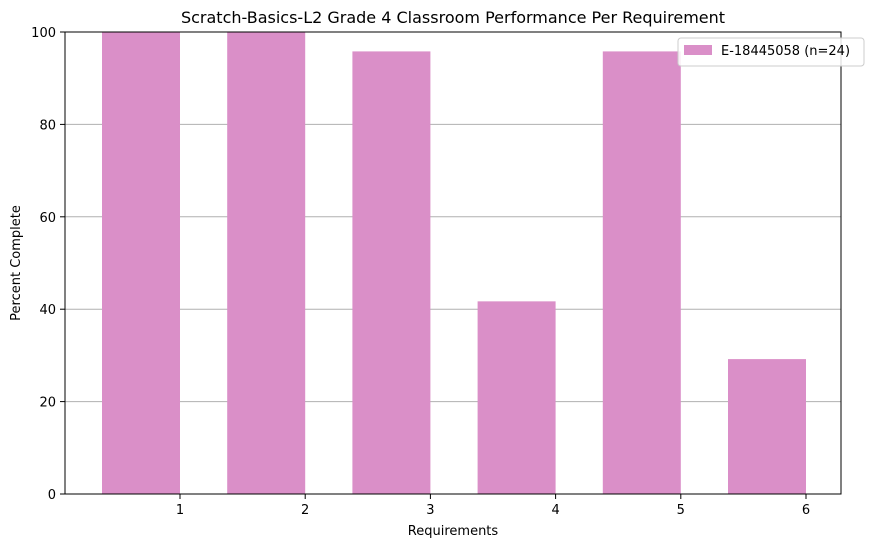  I want to click on y-tick-label: 0, so click(52, 495).